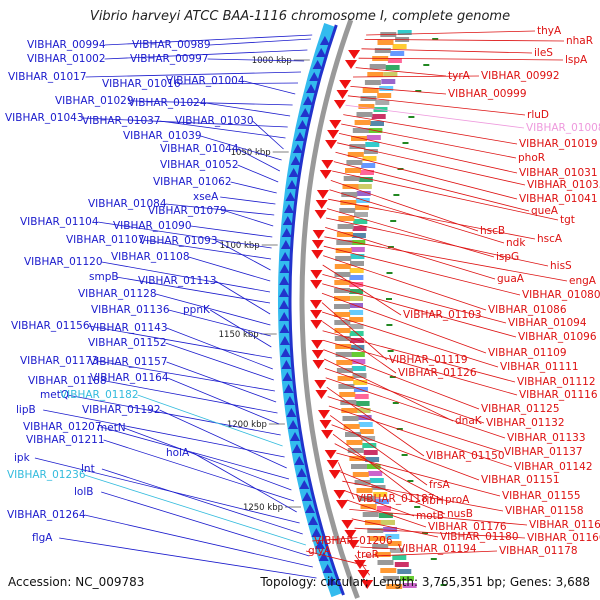  Describe the element at coordinates (527, 310) in the screenshot. I see `gene-label-right: VIBHAR_01086` at that location.